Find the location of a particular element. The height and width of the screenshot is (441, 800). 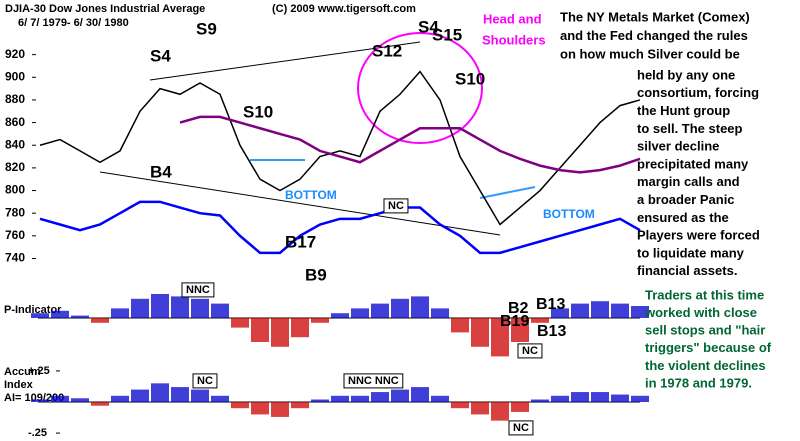

annotation: B17 is located at coordinates (300, 241).